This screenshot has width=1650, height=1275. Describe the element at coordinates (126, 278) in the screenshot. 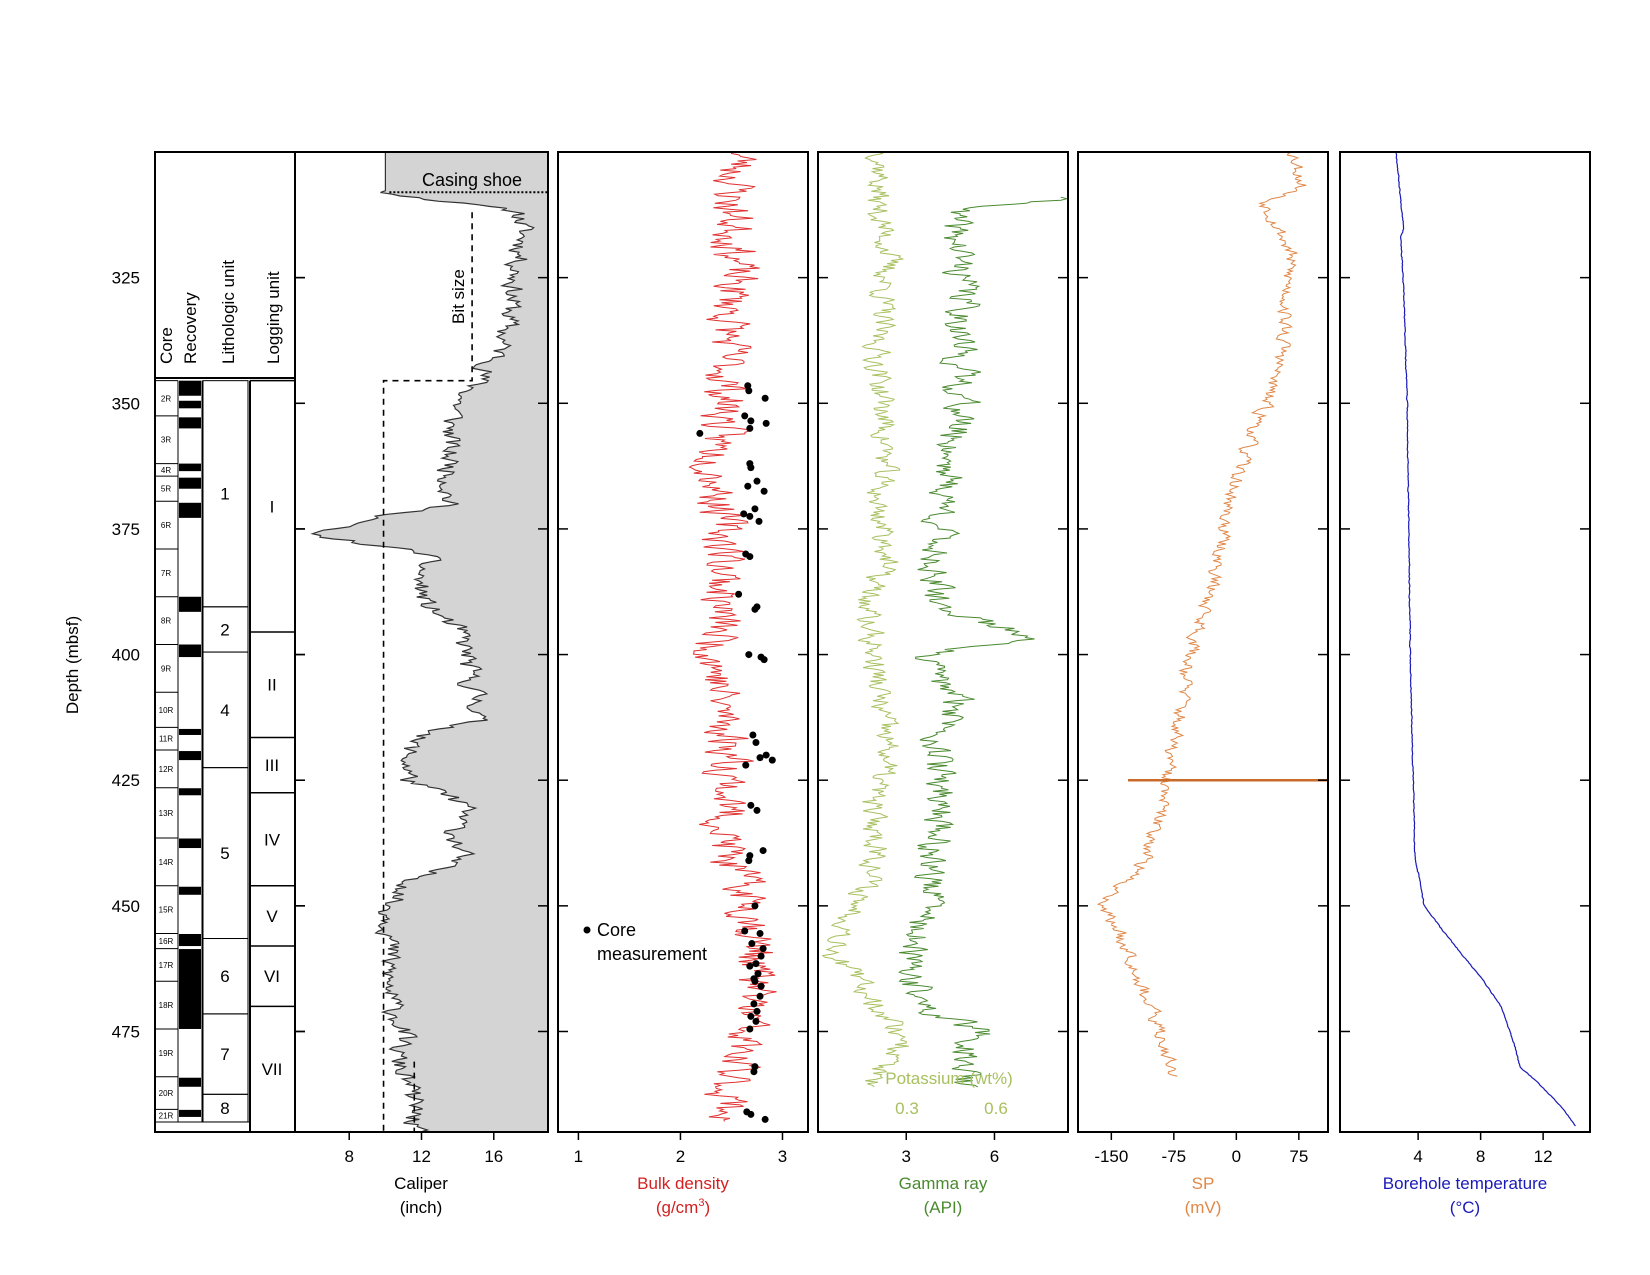

I see `depth-tick-label: 325` at that location.